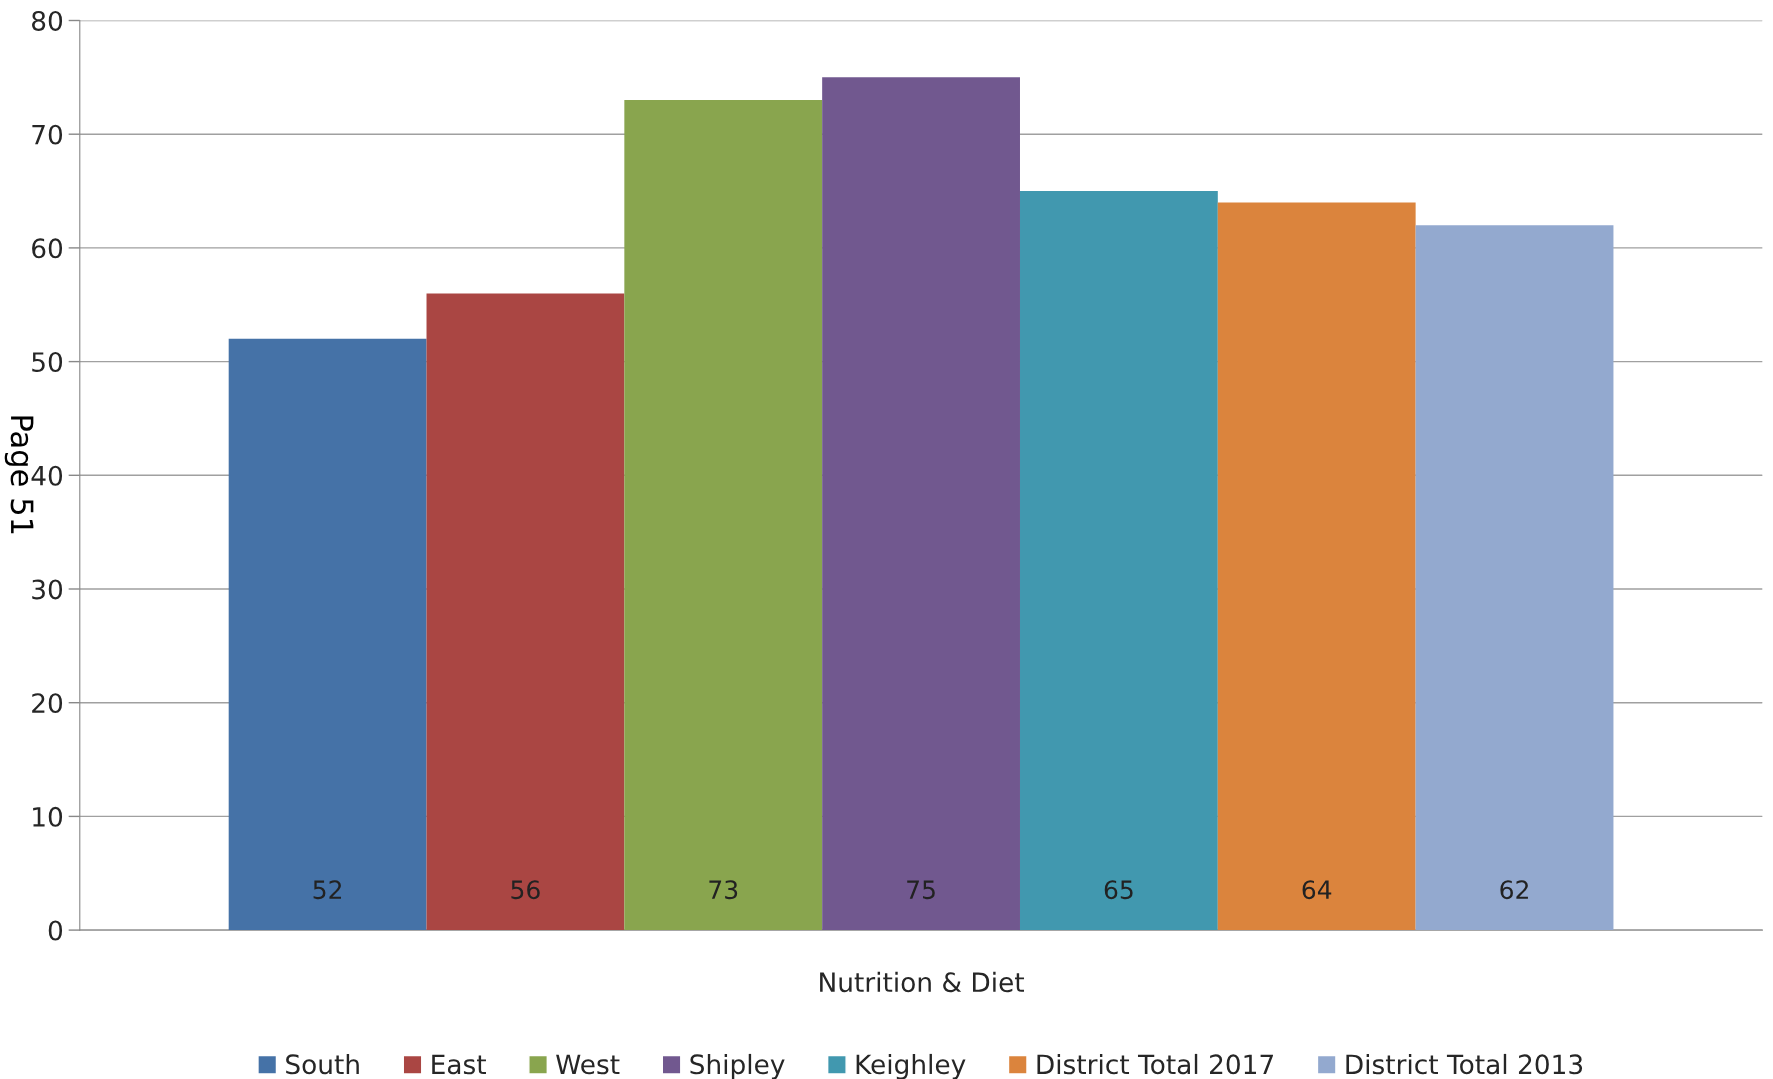 The height and width of the screenshot is (1079, 1773). What do you see at coordinates (922, 982) in the screenshot?
I see `x-tick-label: Nutrition & Diet` at bounding box center [922, 982].